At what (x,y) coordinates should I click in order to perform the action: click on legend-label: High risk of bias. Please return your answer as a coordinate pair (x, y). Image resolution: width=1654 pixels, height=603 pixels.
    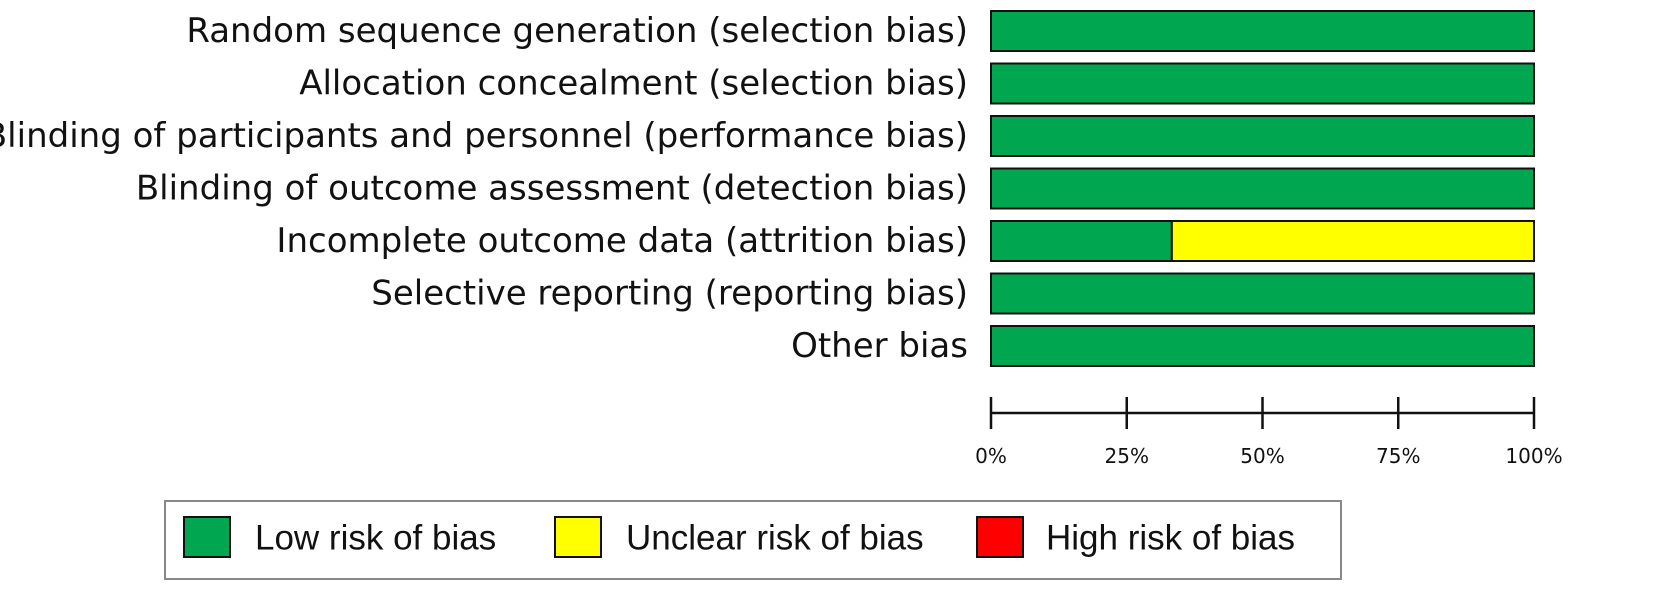
    Looking at the image, I should click on (1170, 538).